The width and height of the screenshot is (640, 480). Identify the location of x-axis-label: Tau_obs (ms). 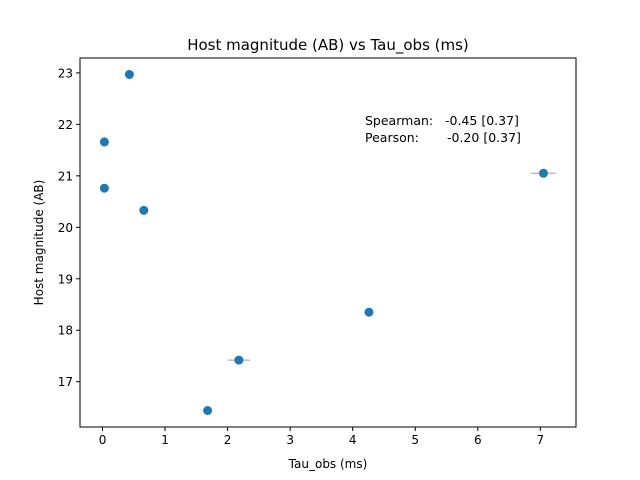
(328, 464).